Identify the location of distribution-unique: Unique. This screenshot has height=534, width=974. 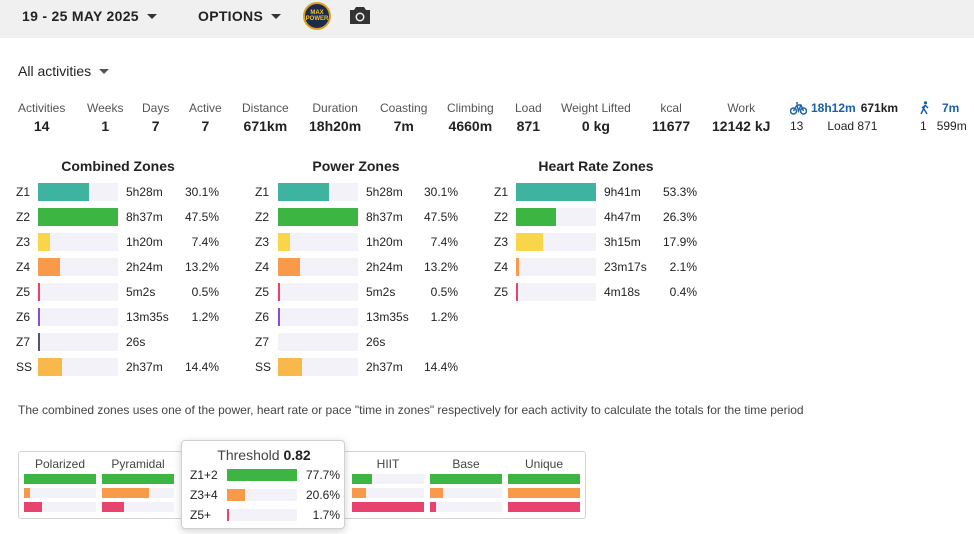
(544, 485).